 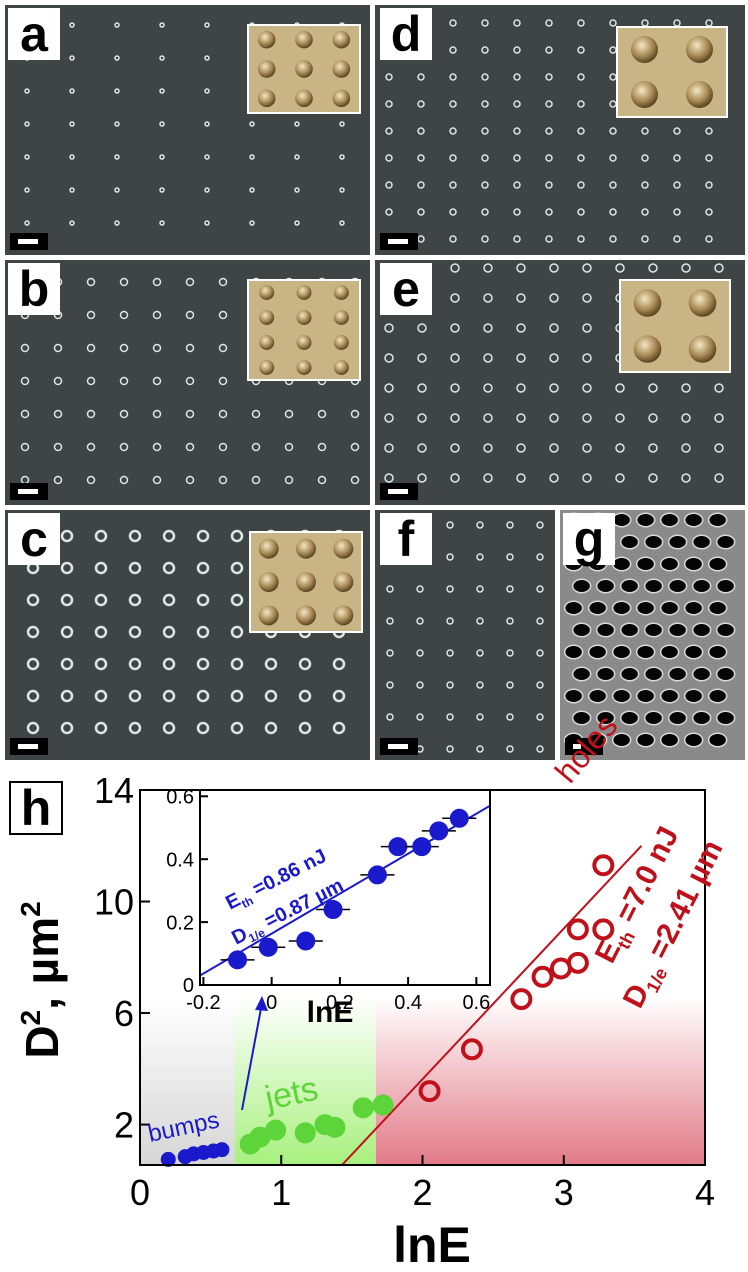 I want to click on x-tick-label: 0, so click(x=271, y=1003).